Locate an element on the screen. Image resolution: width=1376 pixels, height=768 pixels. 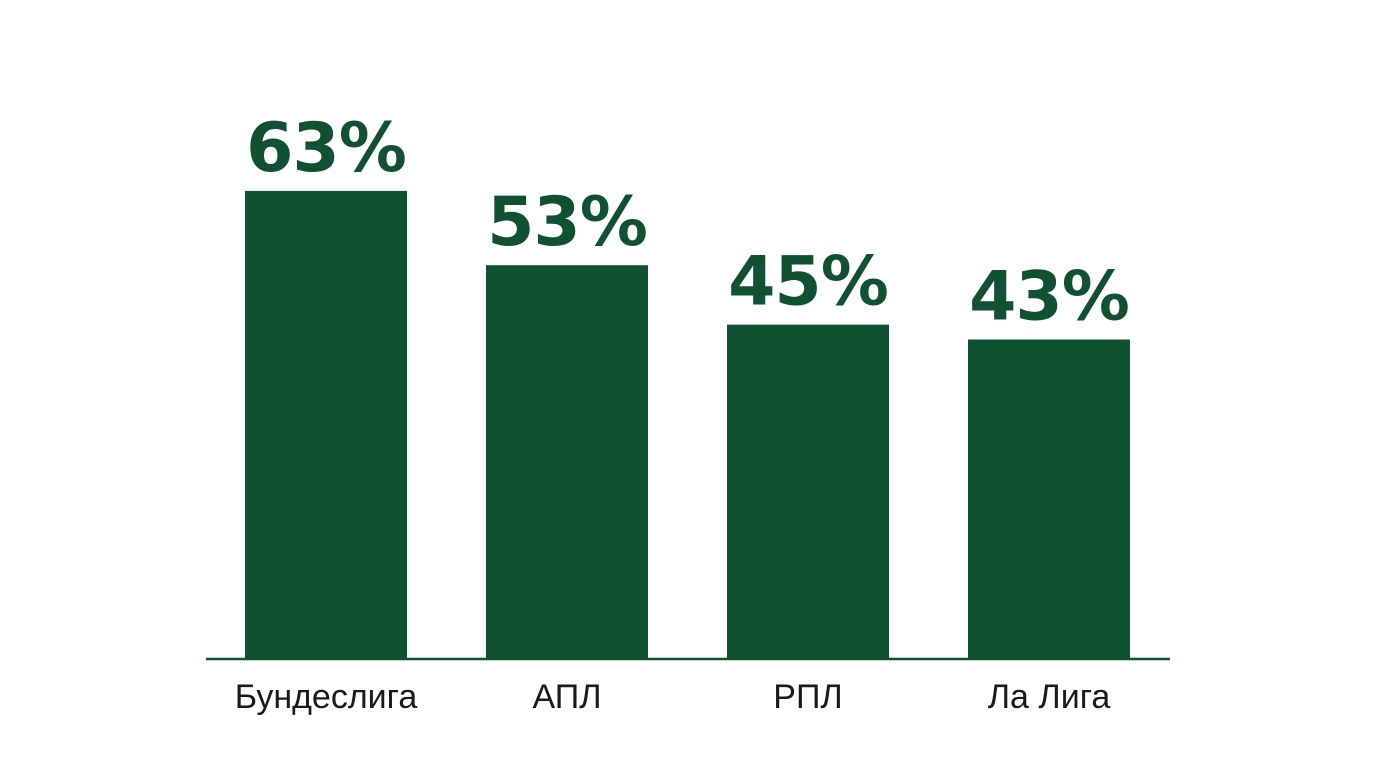
category-label-1: Бундеслига is located at coordinates (326, 697).